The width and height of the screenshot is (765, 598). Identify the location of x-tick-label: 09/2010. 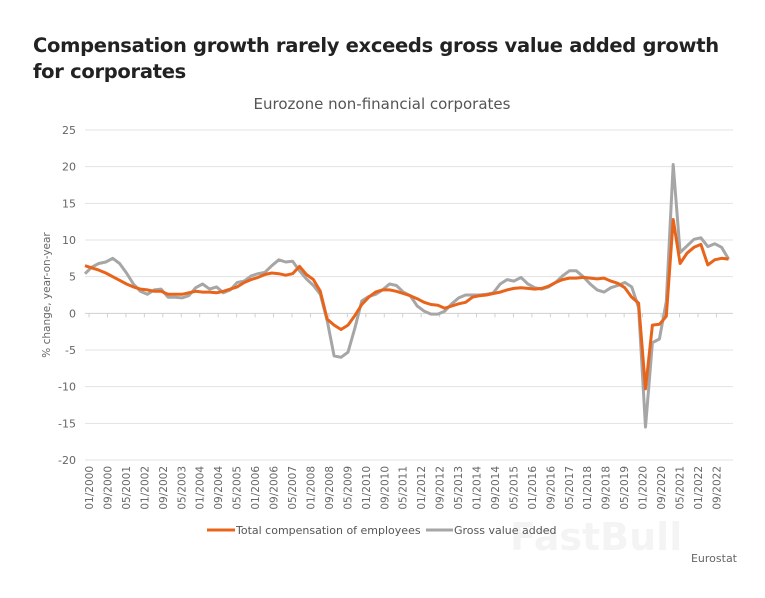
(385, 488).